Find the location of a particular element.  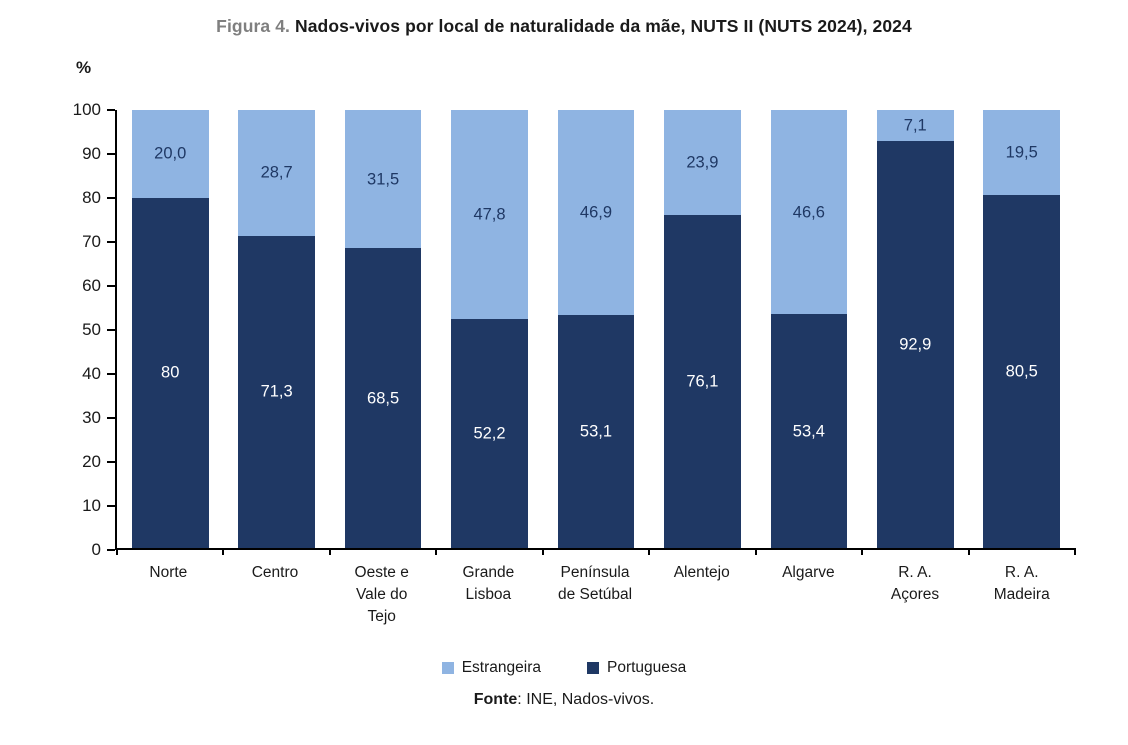

y-tick-label: 90 is located at coordinates (91, 153).